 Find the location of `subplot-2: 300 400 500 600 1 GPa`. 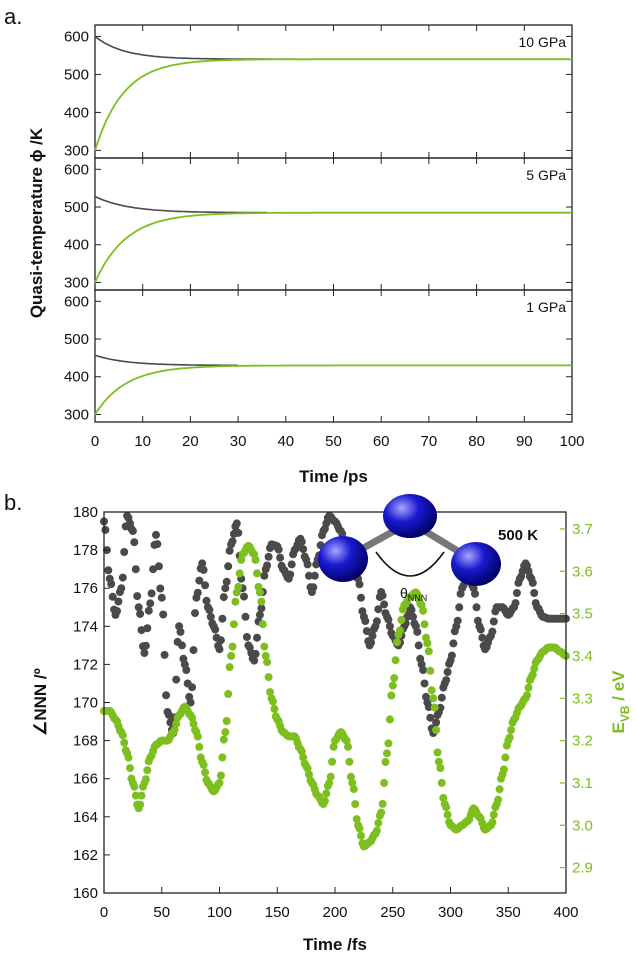

subplot-2: 300 400 500 600 1 GPa is located at coordinates (318, 356).